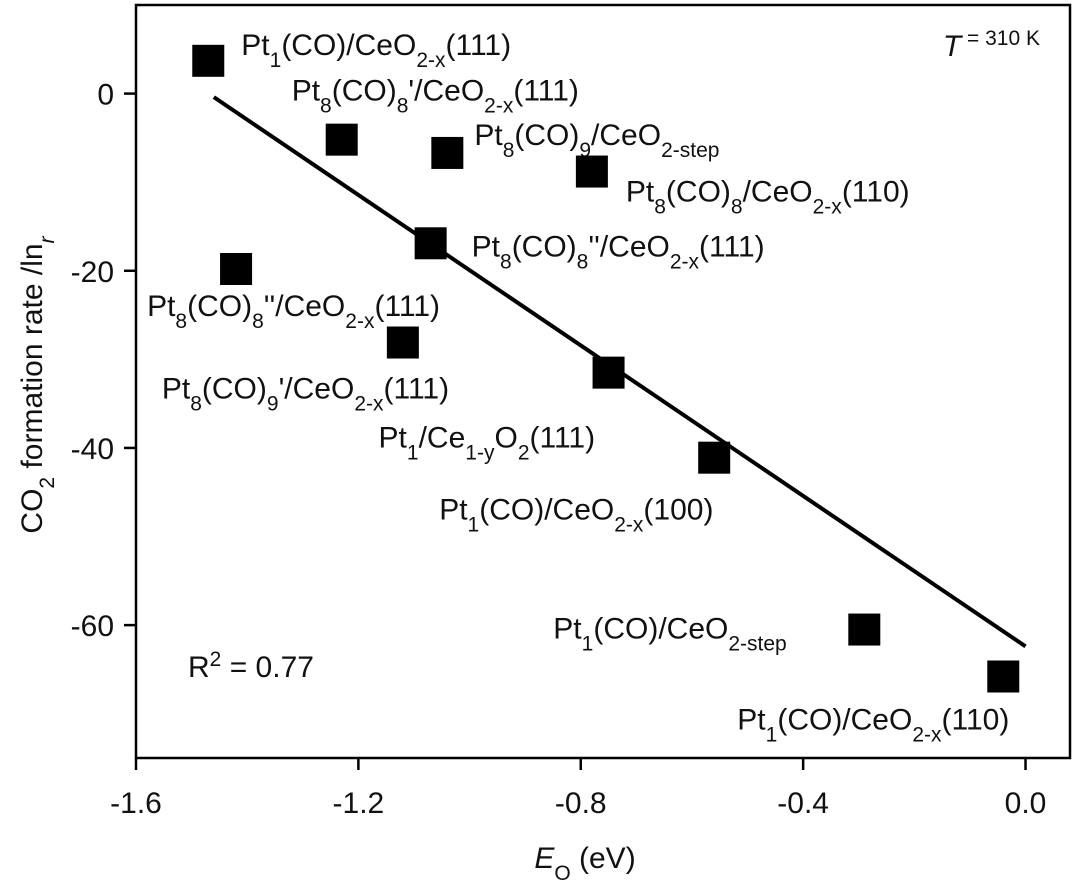 The height and width of the screenshot is (881, 1080). What do you see at coordinates (32, 359) in the screenshot?
I see `label-part: formation rate /ln` at bounding box center [32, 359].